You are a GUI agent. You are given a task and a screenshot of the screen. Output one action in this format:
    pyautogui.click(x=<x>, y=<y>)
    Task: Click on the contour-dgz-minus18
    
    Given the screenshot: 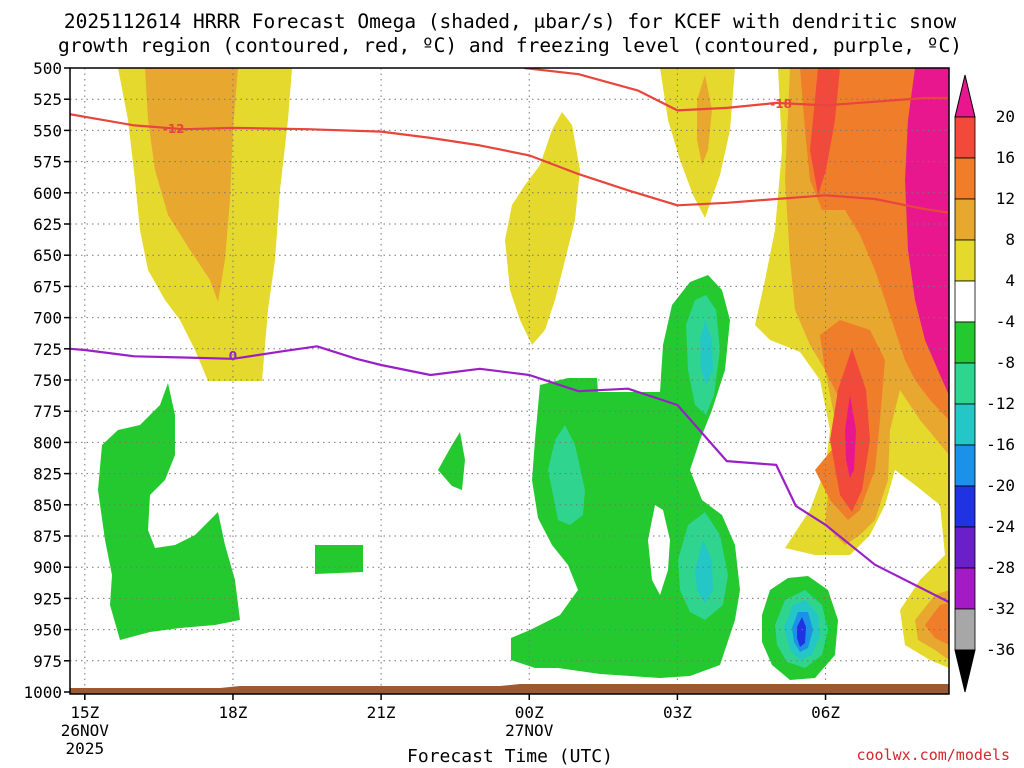 What is the action you would take?
    pyautogui.click(x=736, y=90)
    